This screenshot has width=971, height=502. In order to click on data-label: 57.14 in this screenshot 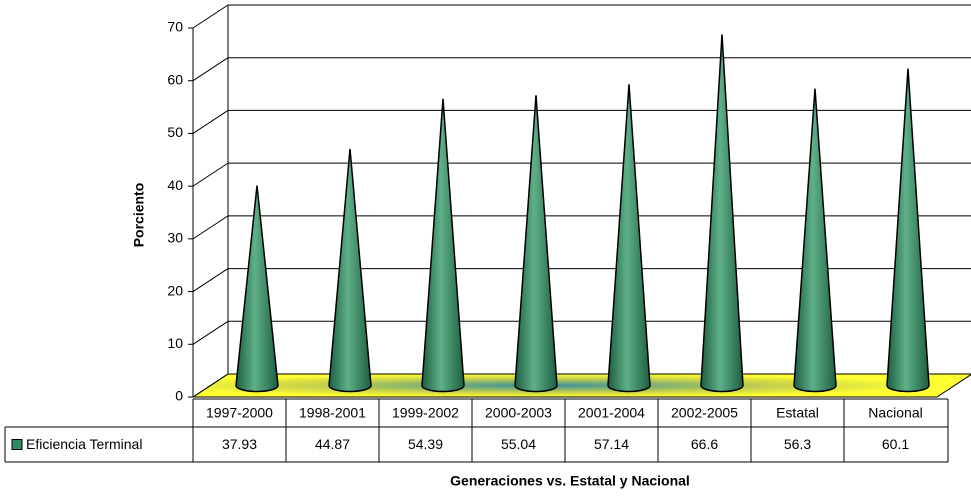, I will do `click(611, 444)`.